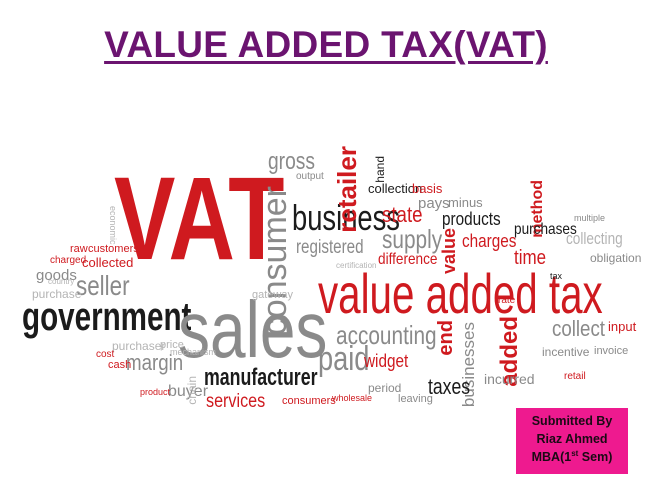  I want to click on cloud-word: government, so click(107, 317).